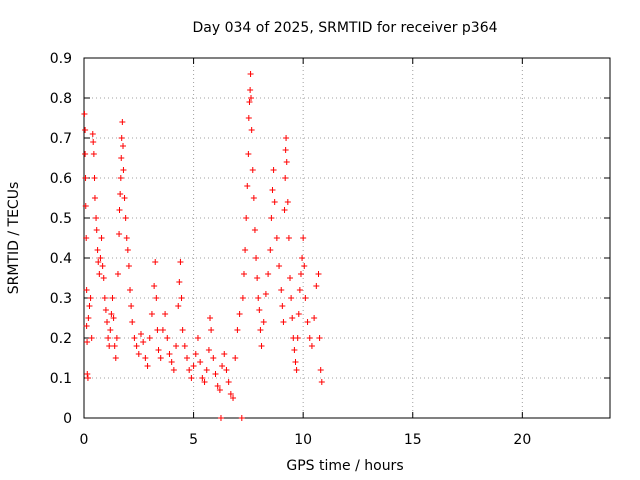 Image resolution: width=640 pixels, height=480 pixels. What do you see at coordinates (61, 179) in the screenshot?
I see `y-tick-label: 0.6` at bounding box center [61, 179].